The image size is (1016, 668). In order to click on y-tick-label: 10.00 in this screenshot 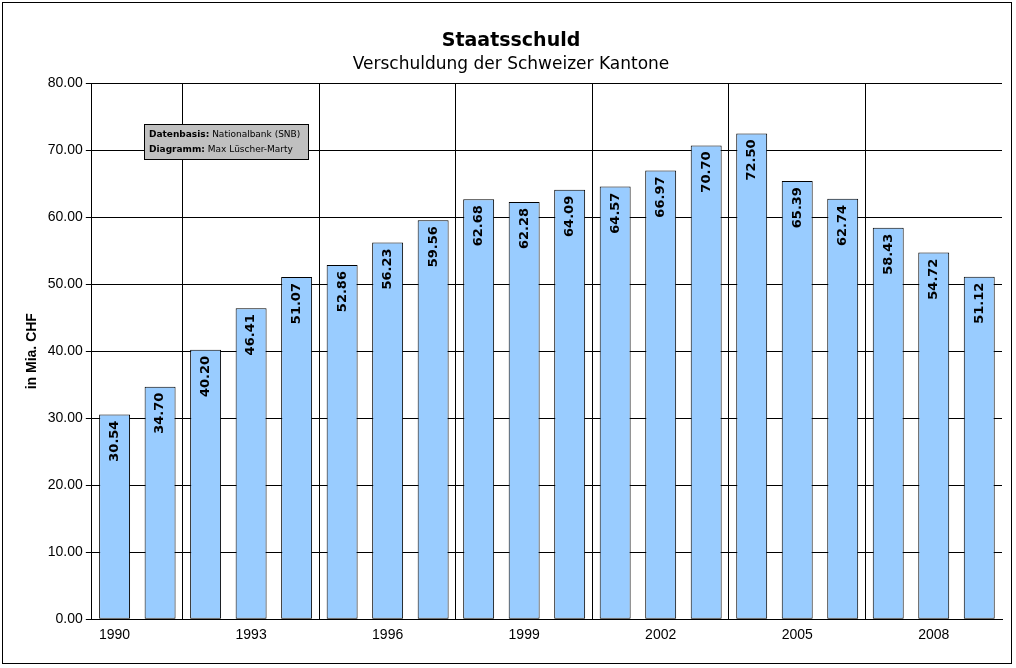, I will do `click(65, 551)`.